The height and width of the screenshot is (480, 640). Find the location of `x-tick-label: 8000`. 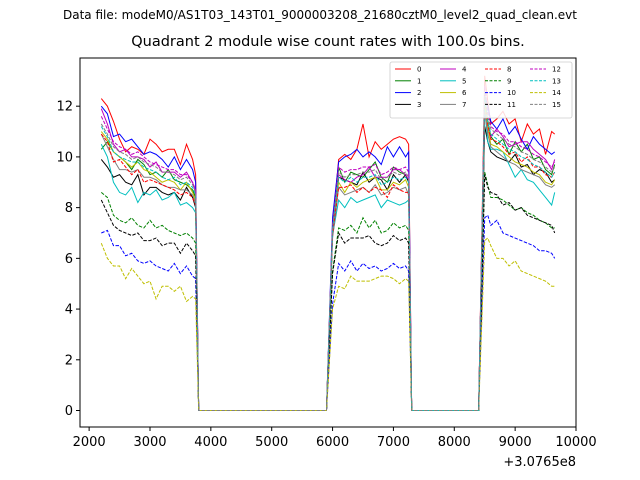

x-tick-label: 8000 is located at coordinates (454, 442).